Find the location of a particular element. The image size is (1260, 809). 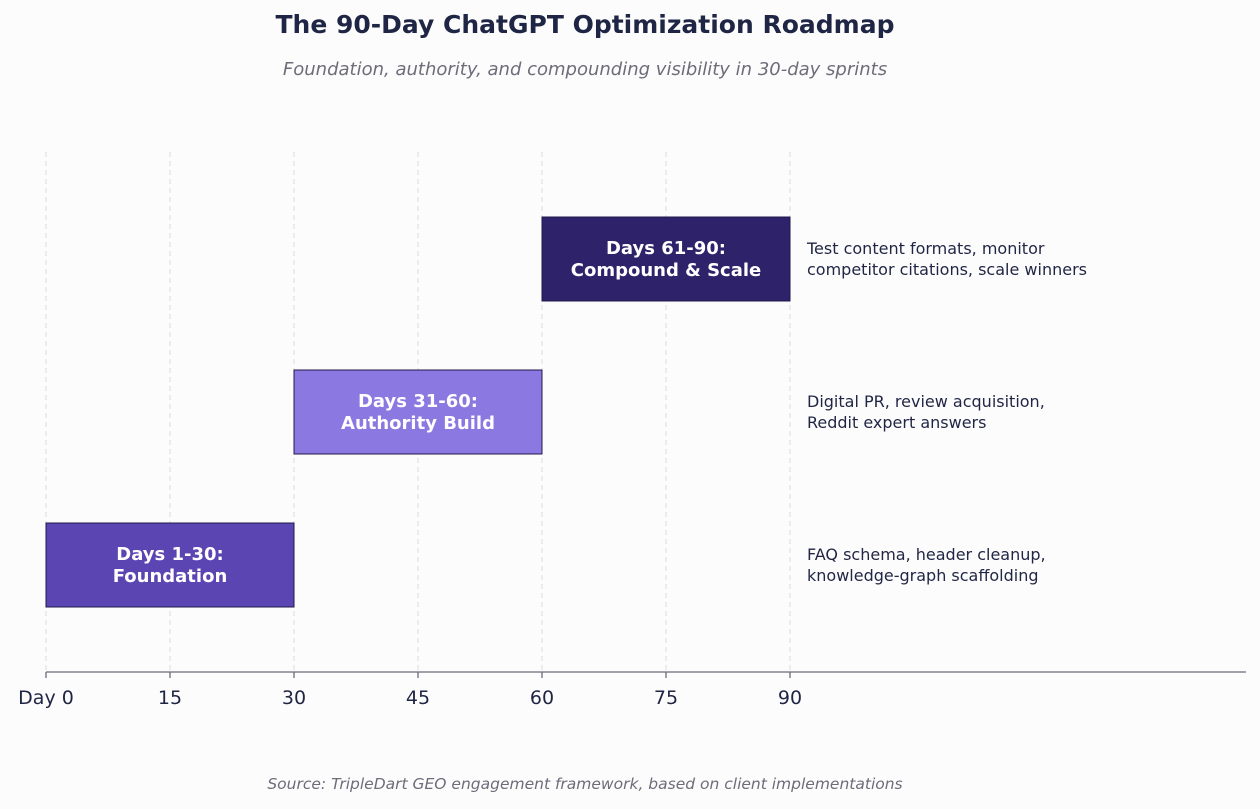

phase-description: Digital PR, review acquisition, is located at coordinates (926, 401).